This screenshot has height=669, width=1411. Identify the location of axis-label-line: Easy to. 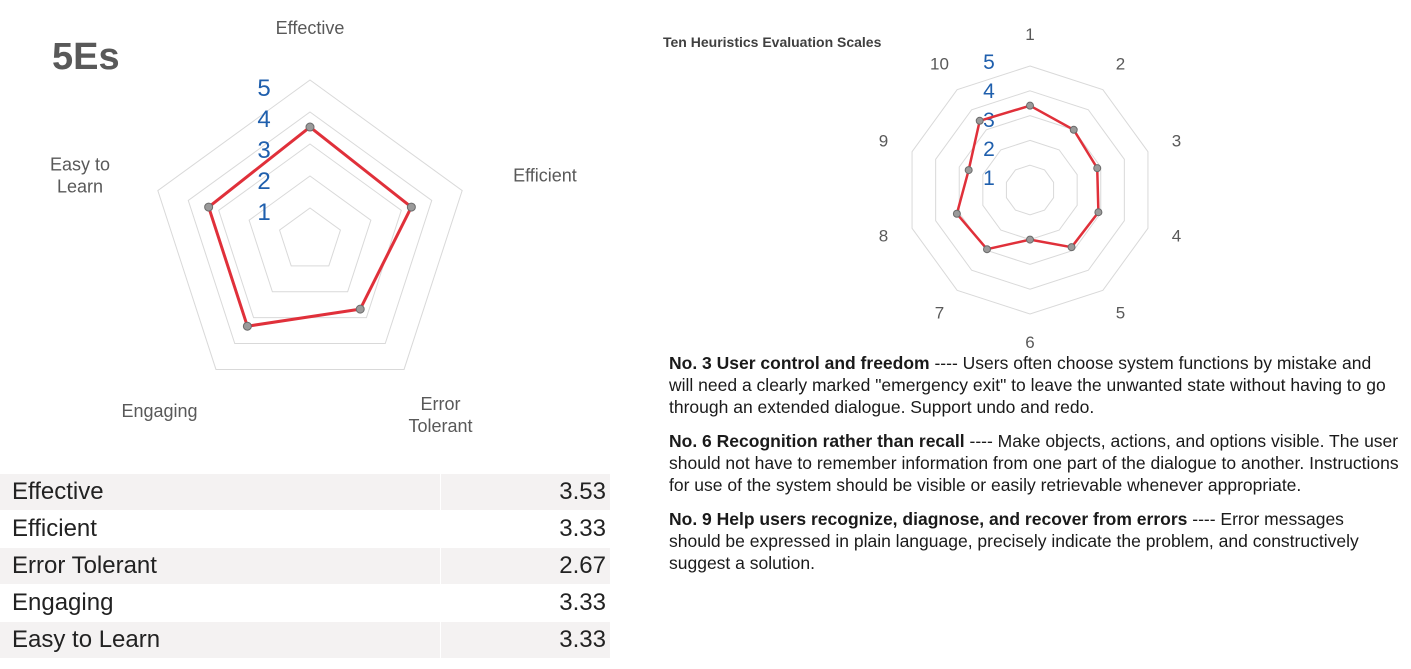
(80, 164).